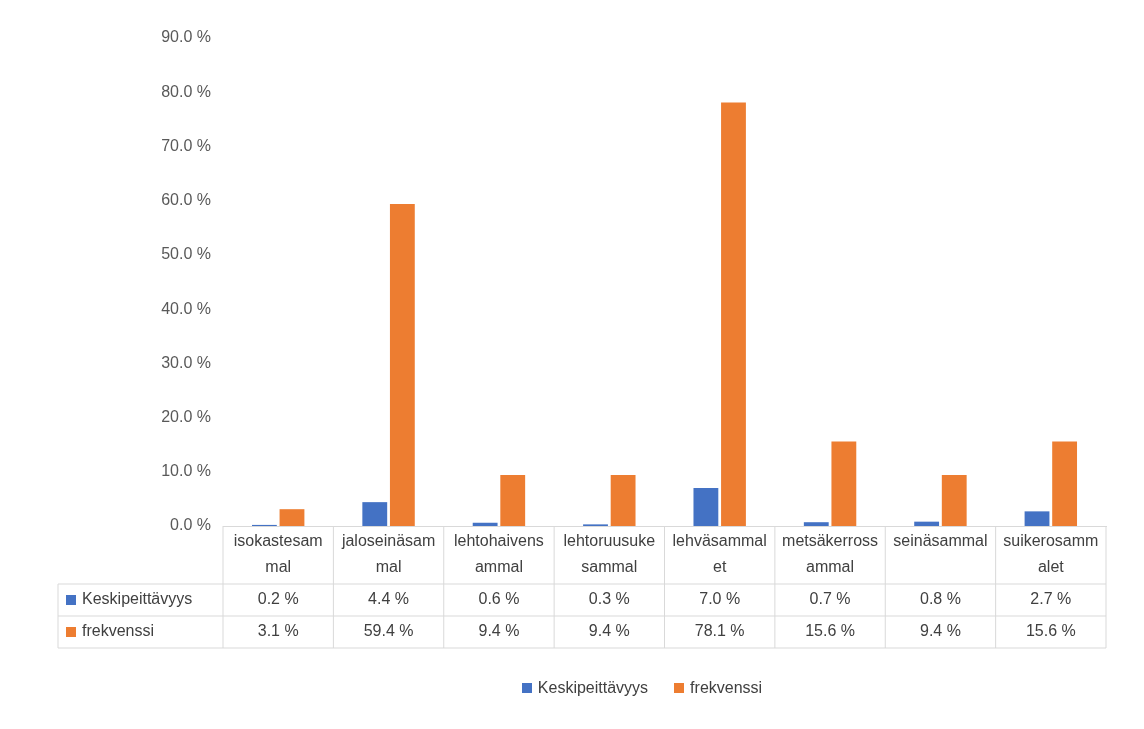  I want to click on x-tick-label: jaloseinäsammal, so click(388, 554).